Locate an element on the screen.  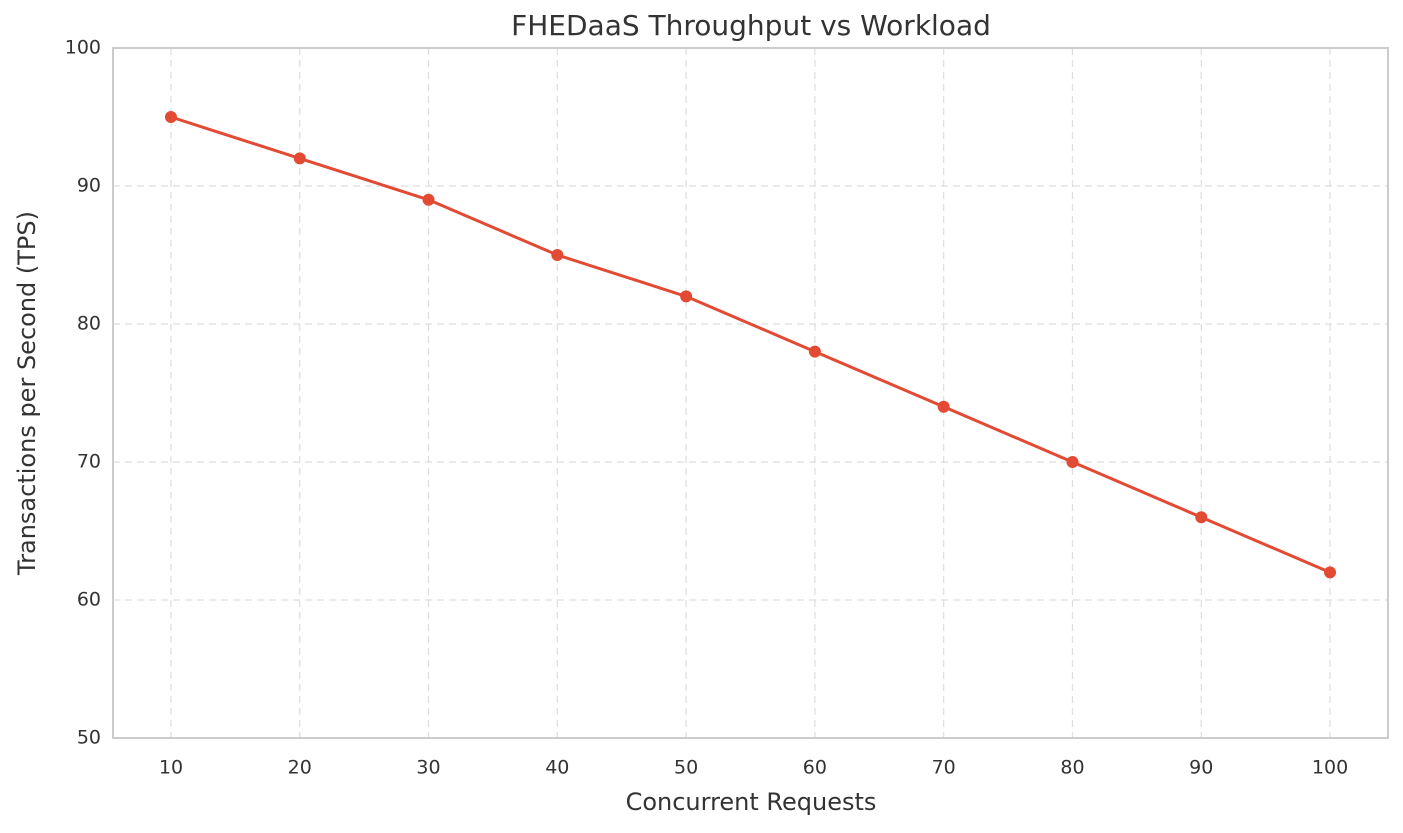
y-tick-label: 70 is located at coordinates (89, 462).